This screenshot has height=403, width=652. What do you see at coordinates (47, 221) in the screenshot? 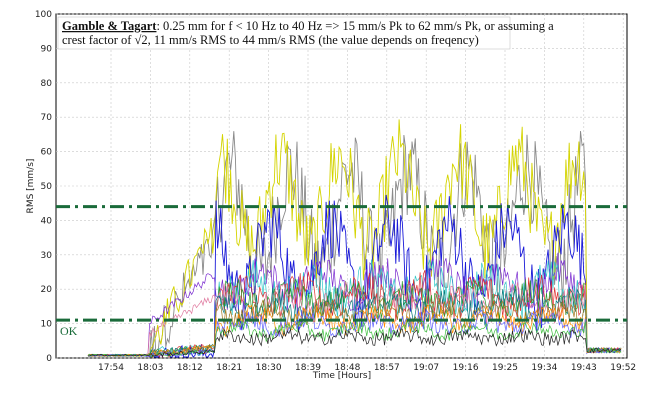
I see `y-tick-label: 40` at bounding box center [47, 221].